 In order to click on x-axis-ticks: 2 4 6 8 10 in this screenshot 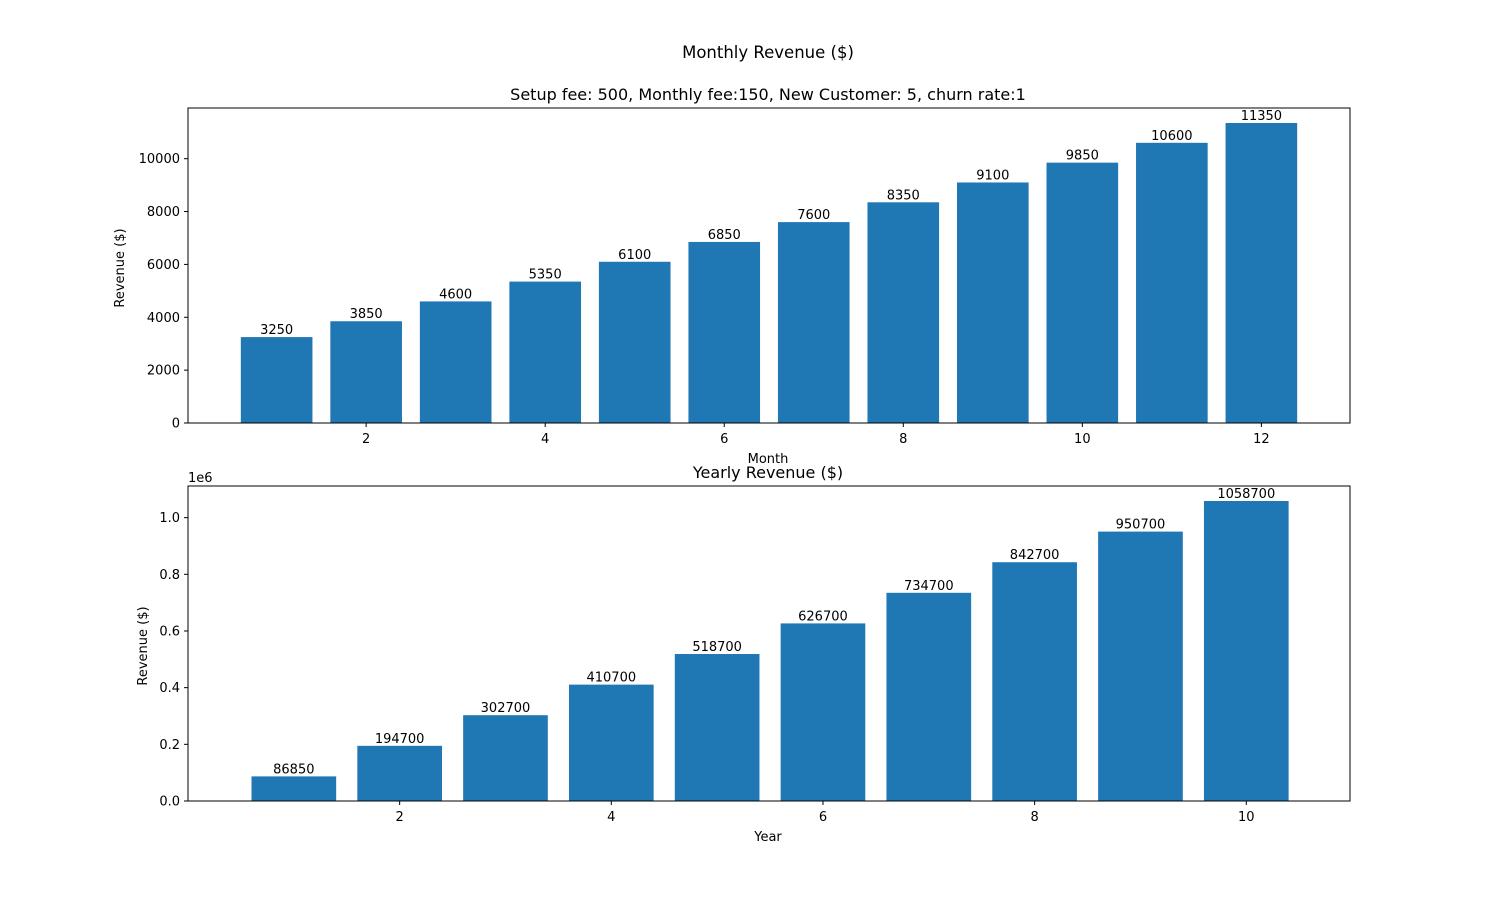, I will do `click(825, 813)`.